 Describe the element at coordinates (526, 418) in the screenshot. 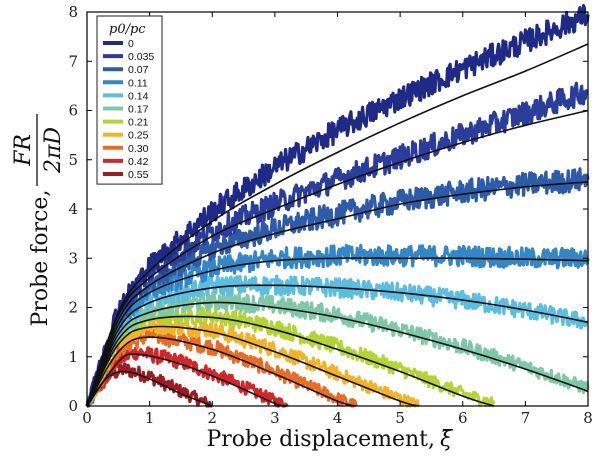

I see `x-tick-label: 7` at that location.